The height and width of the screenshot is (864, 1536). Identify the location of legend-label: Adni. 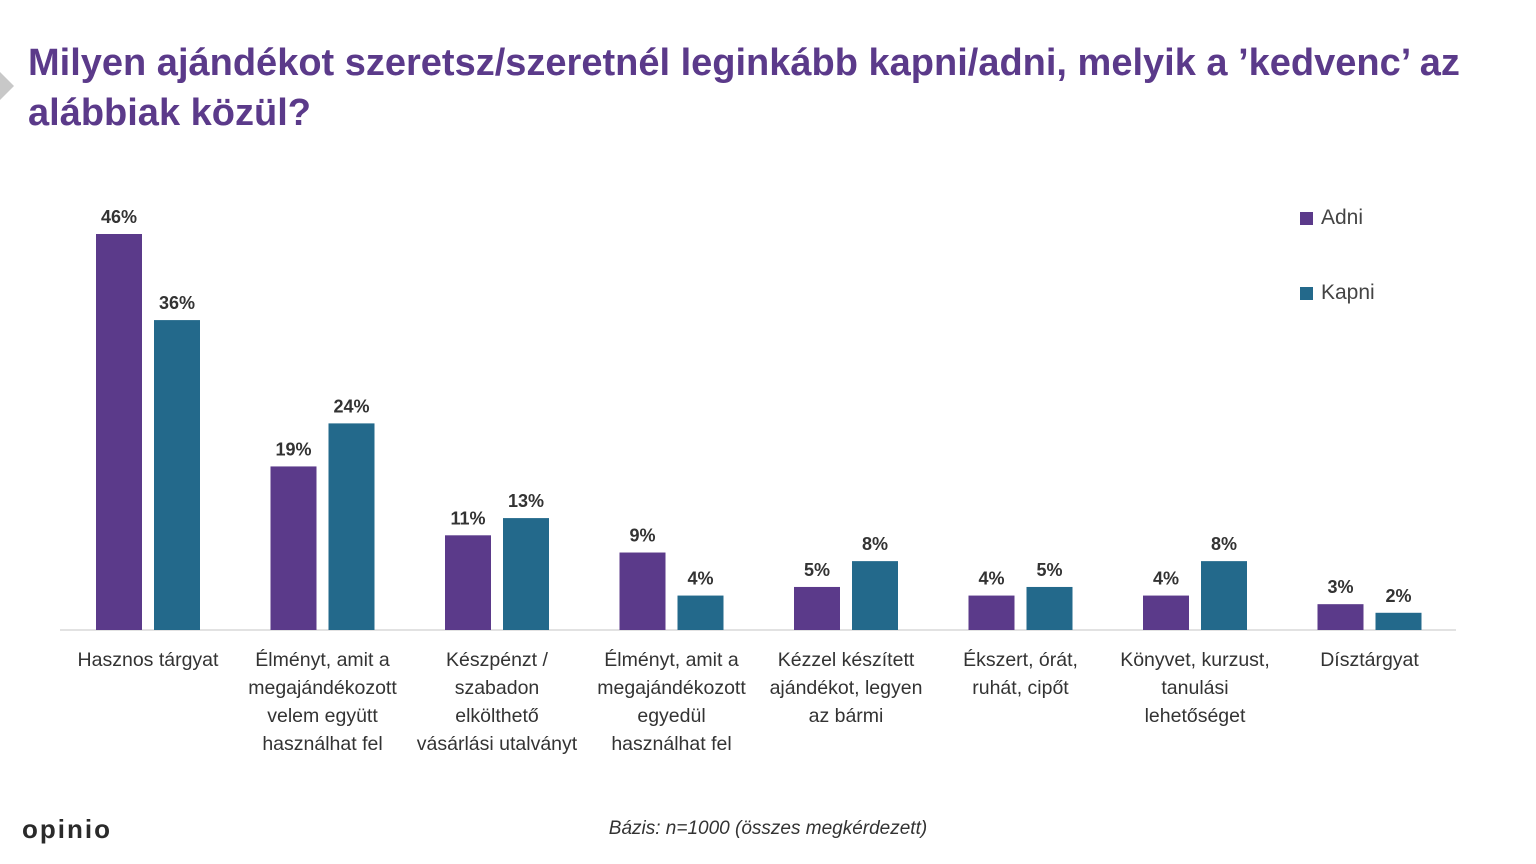
(1342, 217).